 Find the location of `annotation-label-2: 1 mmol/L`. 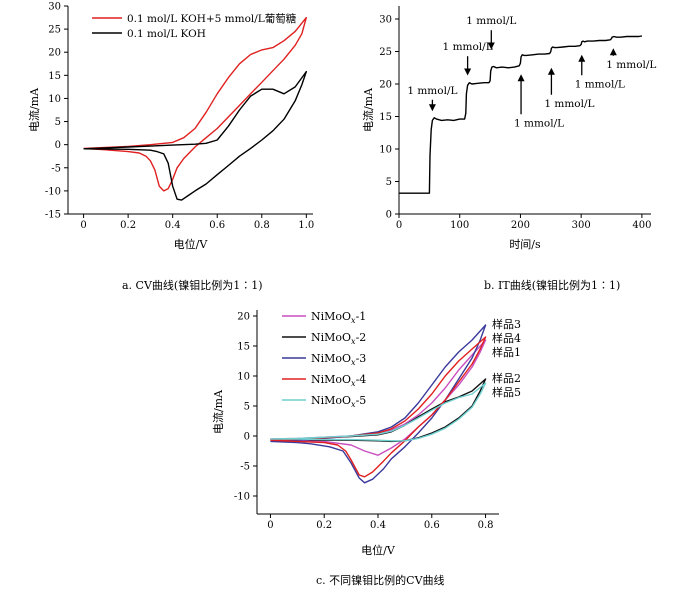

annotation-label-2: 1 mmol/L is located at coordinates (468, 47).